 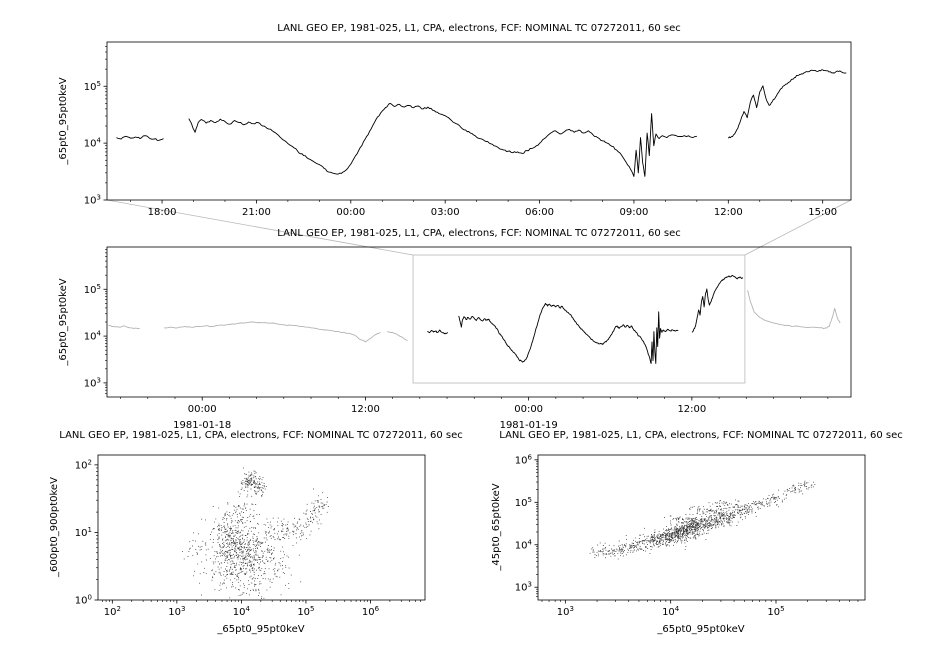 What do you see at coordinates (260, 629) in the screenshot?
I see `scatter-left-xlabel: _65pt0_95pt0keV` at bounding box center [260, 629].